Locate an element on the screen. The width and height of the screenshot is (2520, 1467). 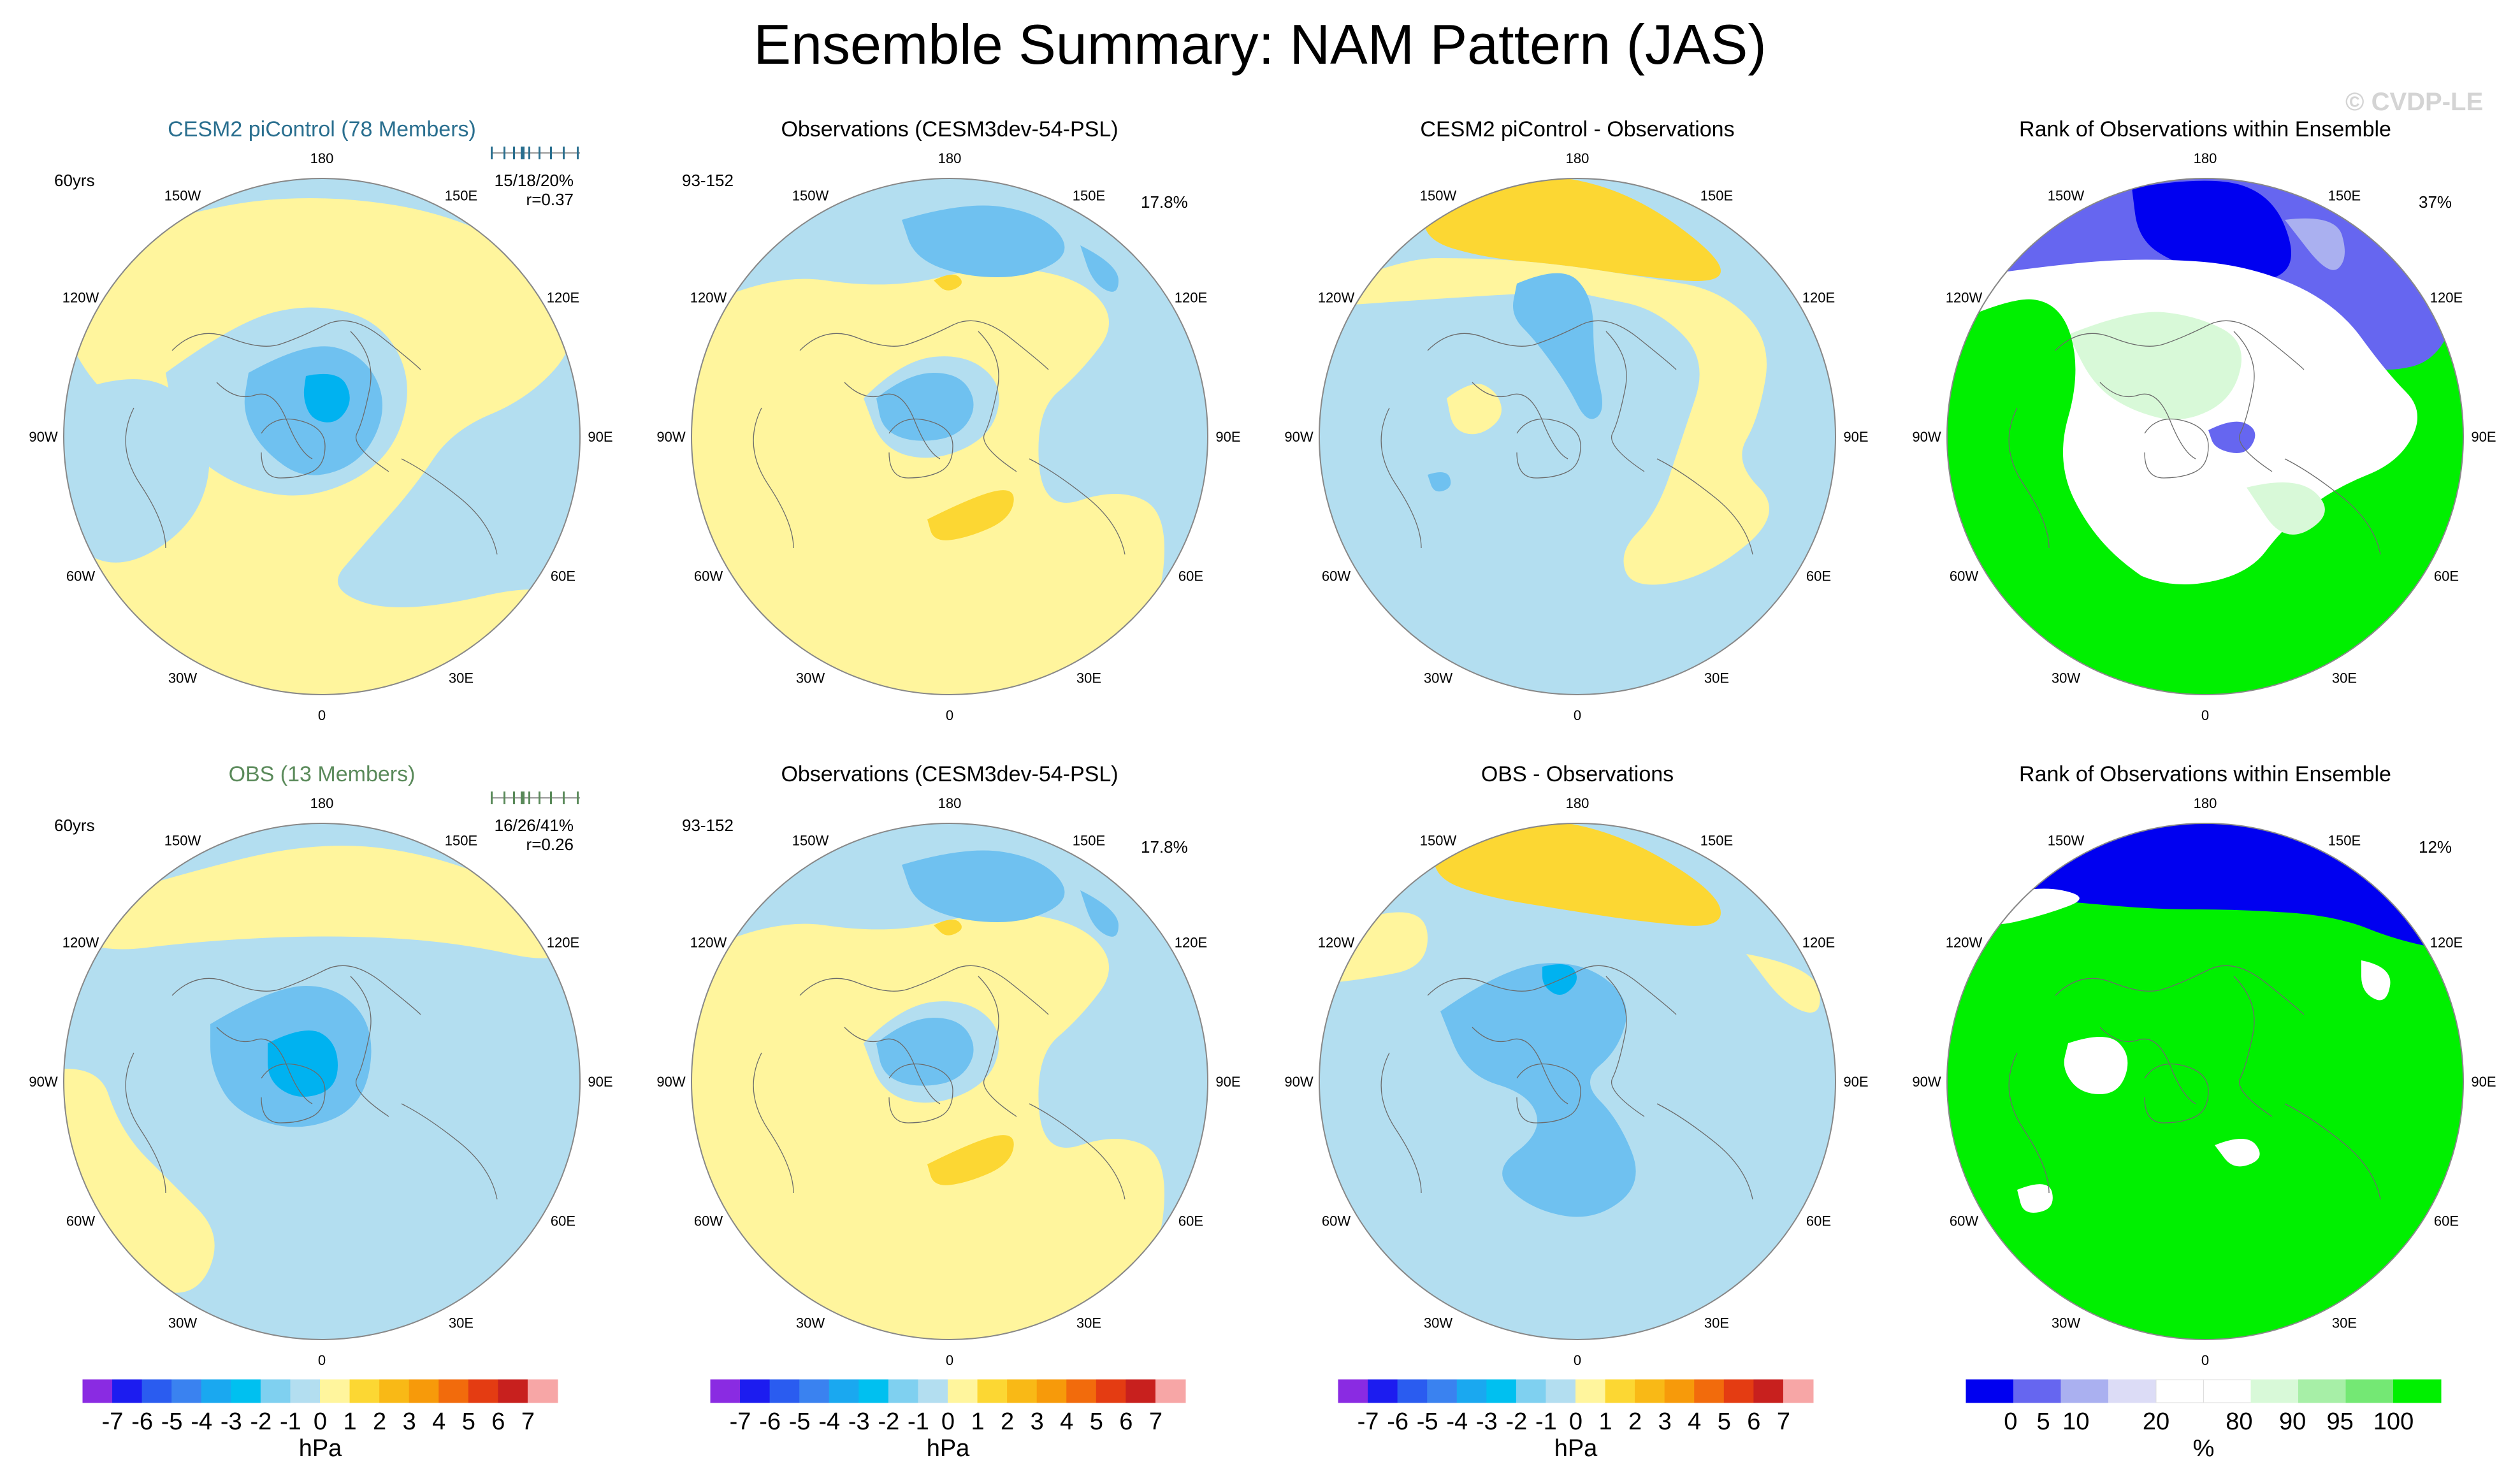
colorbar-tick-label: 6 is located at coordinates (1753, 1421).